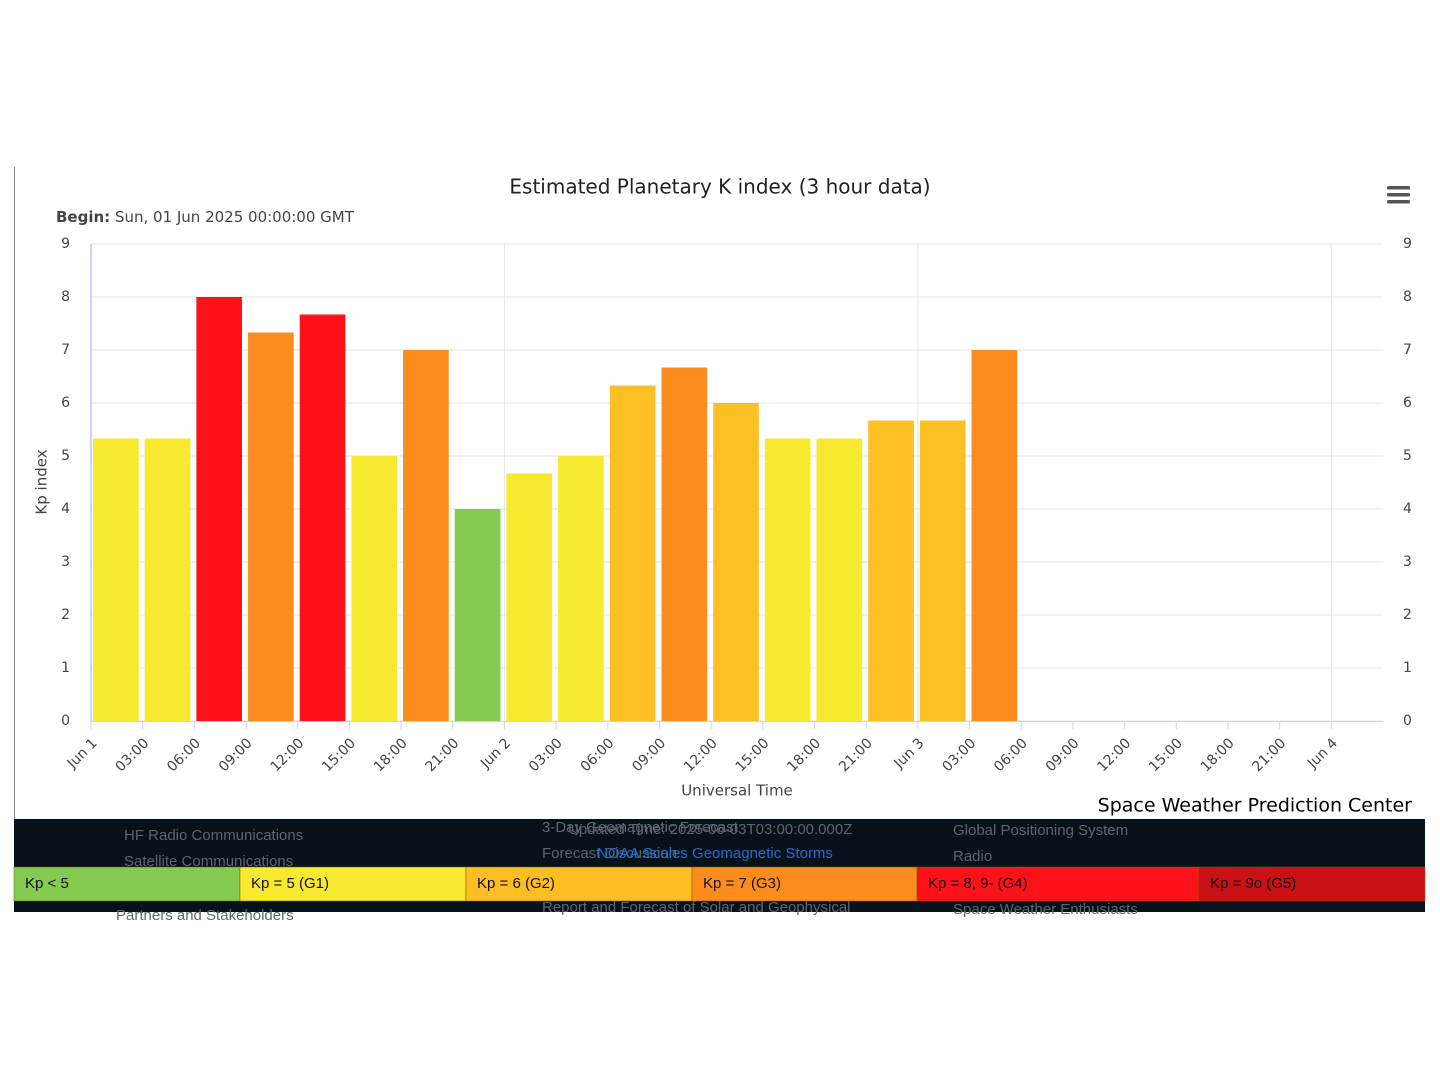  What do you see at coordinates (1322, 753) in the screenshot?
I see `x-tick-label: Jun 4` at bounding box center [1322, 753].